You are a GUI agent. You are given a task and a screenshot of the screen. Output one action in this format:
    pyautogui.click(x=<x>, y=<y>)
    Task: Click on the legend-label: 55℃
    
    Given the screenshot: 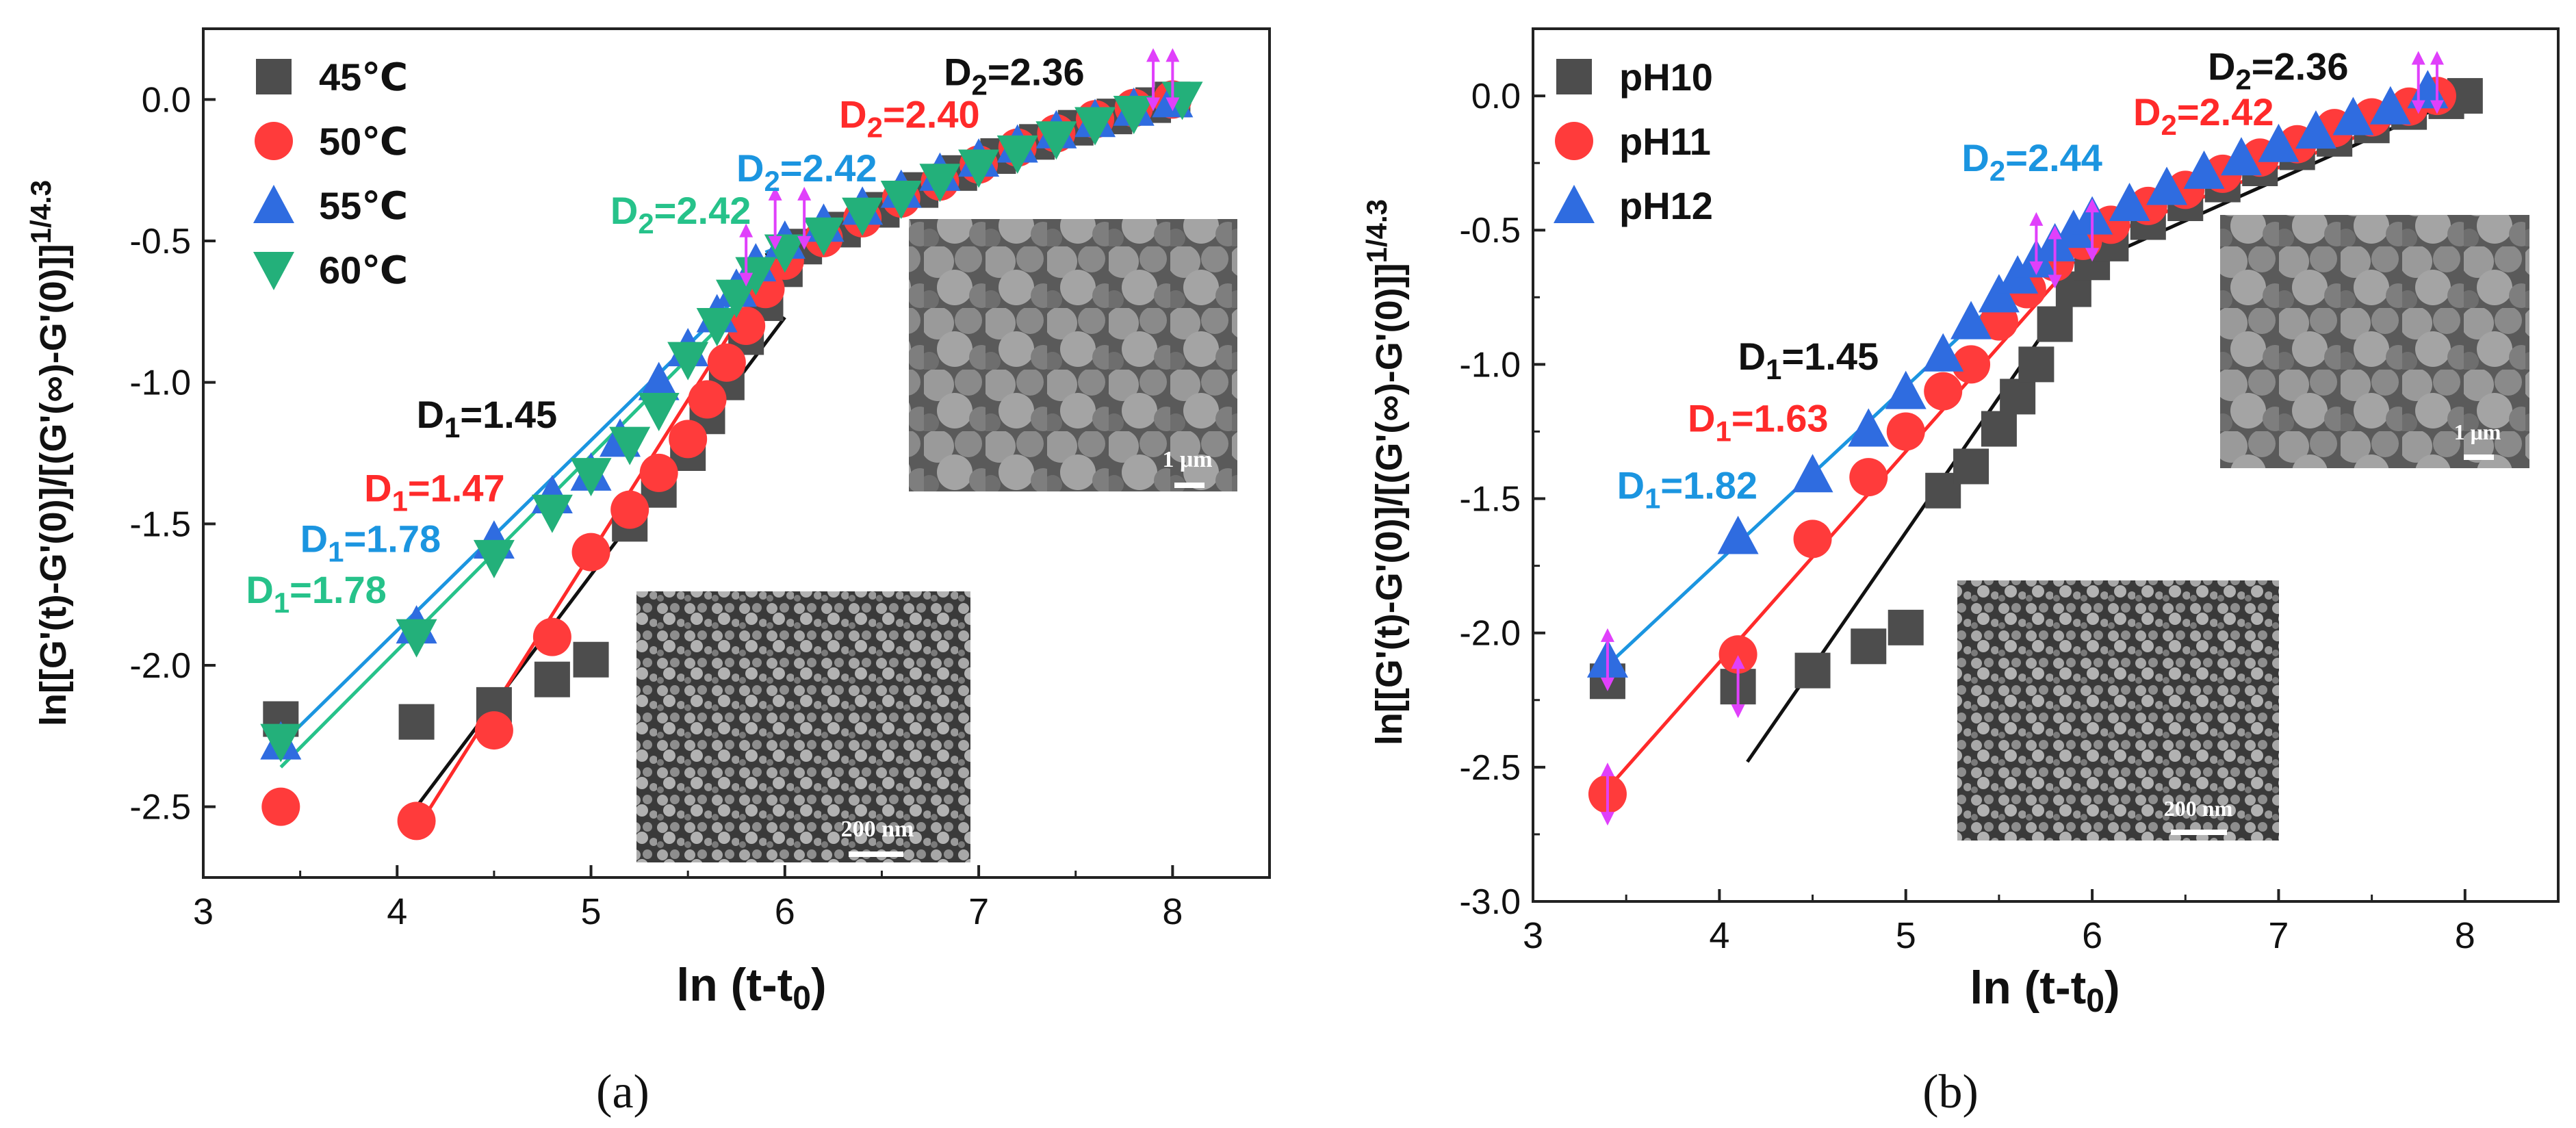 What is the action you would take?
    pyautogui.click(x=363, y=206)
    